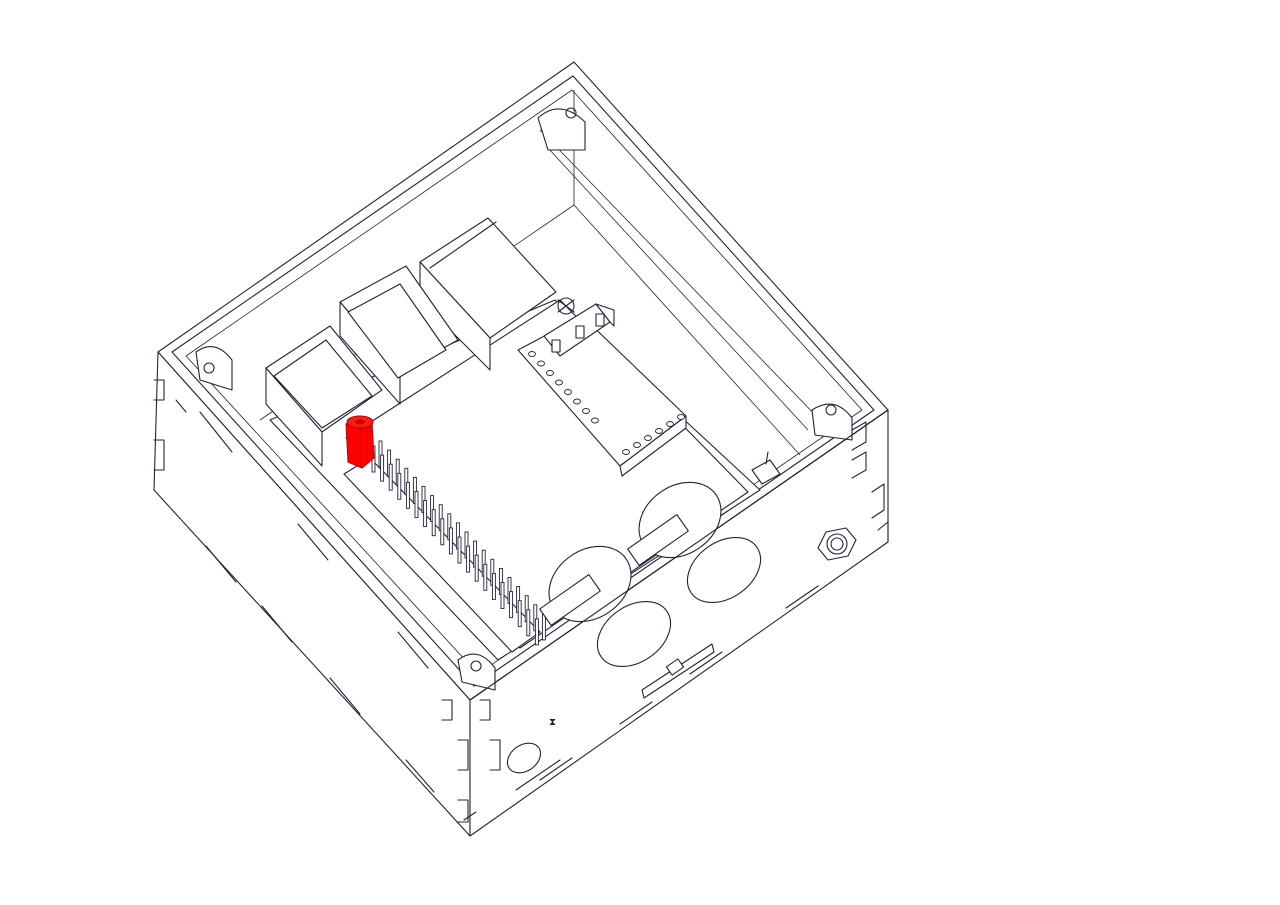 This screenshot has height=905, width=1280. What do you see at coordinates (837, 544) in the screenshot?
I see `button-nut` at bounding box center [837, 544].